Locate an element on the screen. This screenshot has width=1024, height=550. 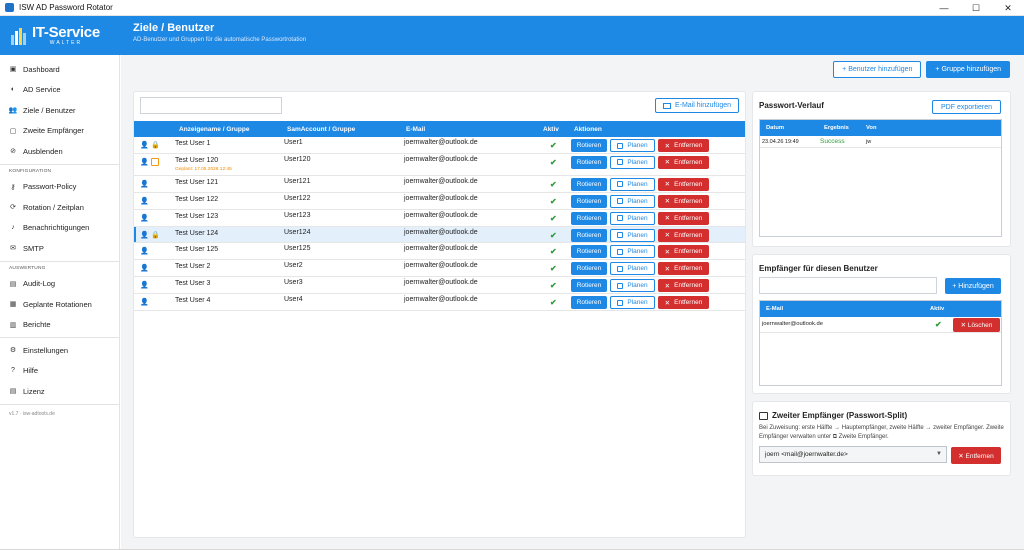
sidebar-item-label: Rotation / Zeitplan is located at coordinates (53, 207).